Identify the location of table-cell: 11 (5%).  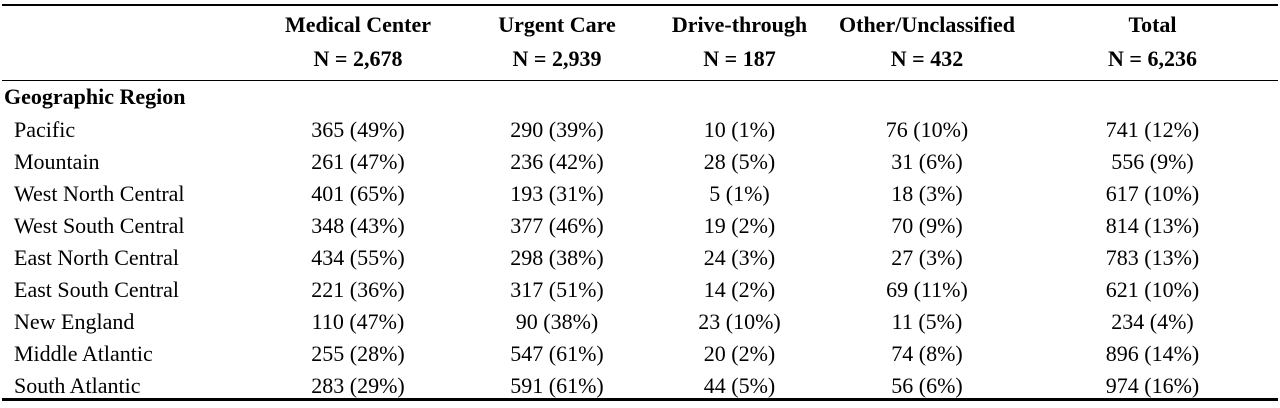
(927, 321).